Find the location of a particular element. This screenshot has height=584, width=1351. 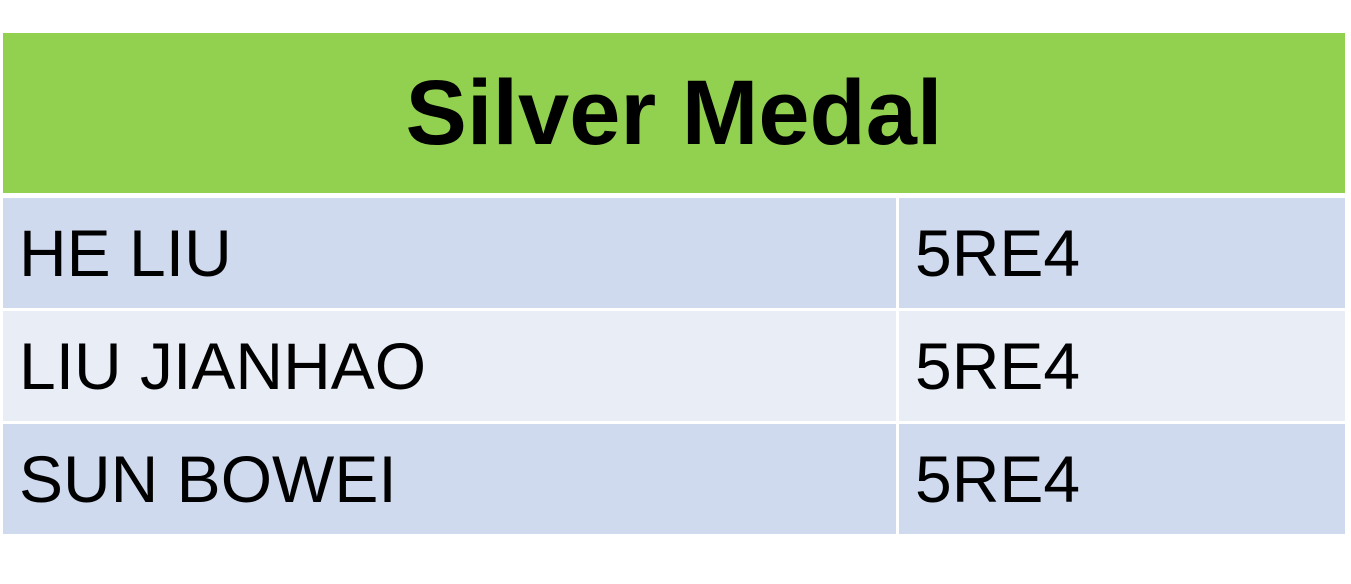

student-name-cell: SUN BOWEI is located at coordinates (451, 477).